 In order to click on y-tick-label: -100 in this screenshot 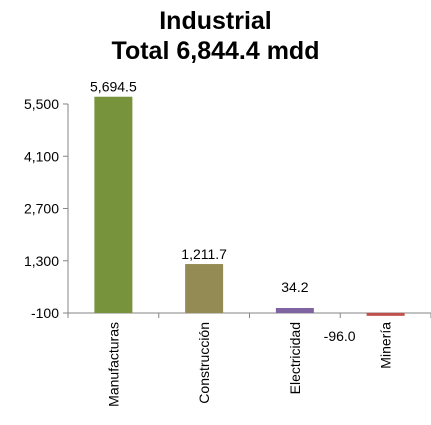, I will do `click(45, 313)`.